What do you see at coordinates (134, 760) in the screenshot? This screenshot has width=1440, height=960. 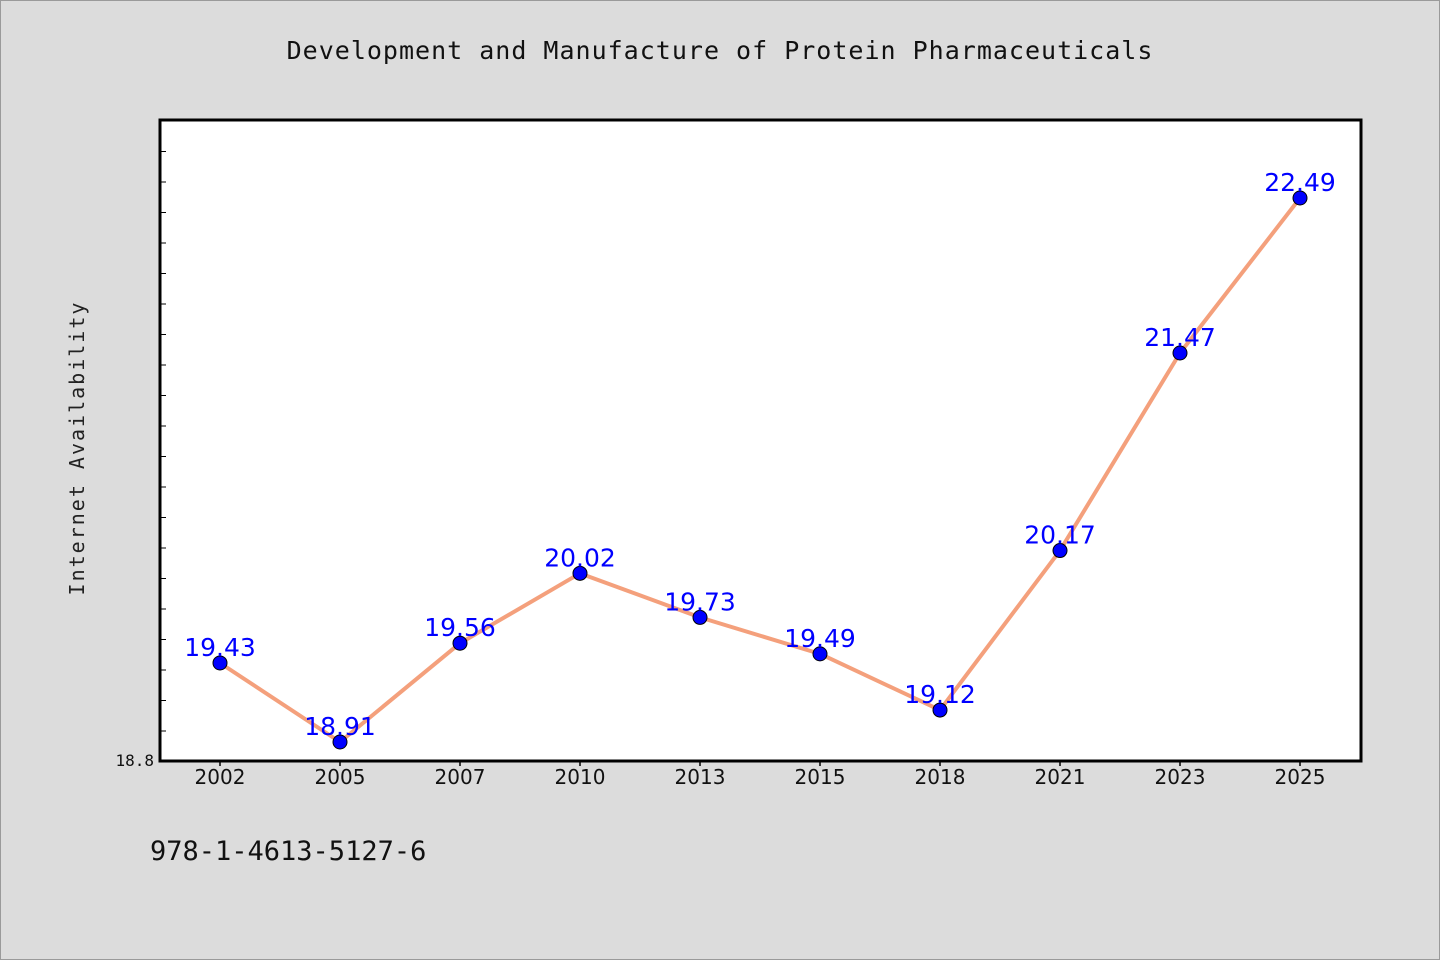 I see `y-tick-label: 18.8` at bounding box center [134, 760].